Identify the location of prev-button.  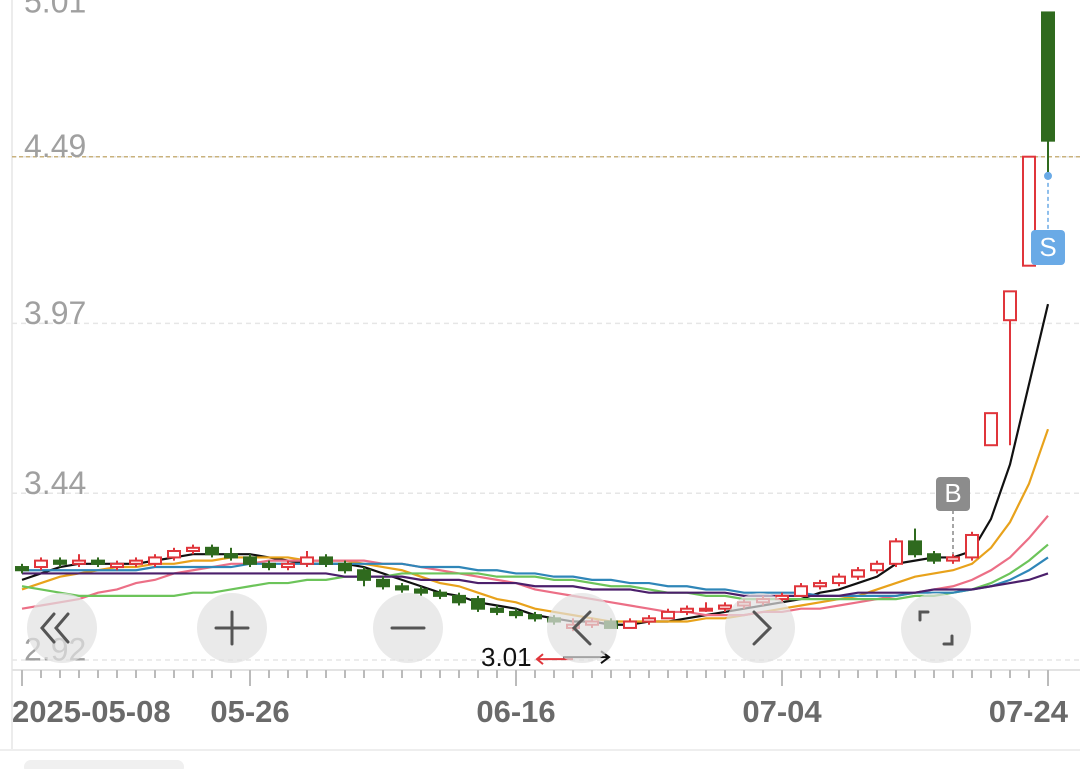
(582, 628).